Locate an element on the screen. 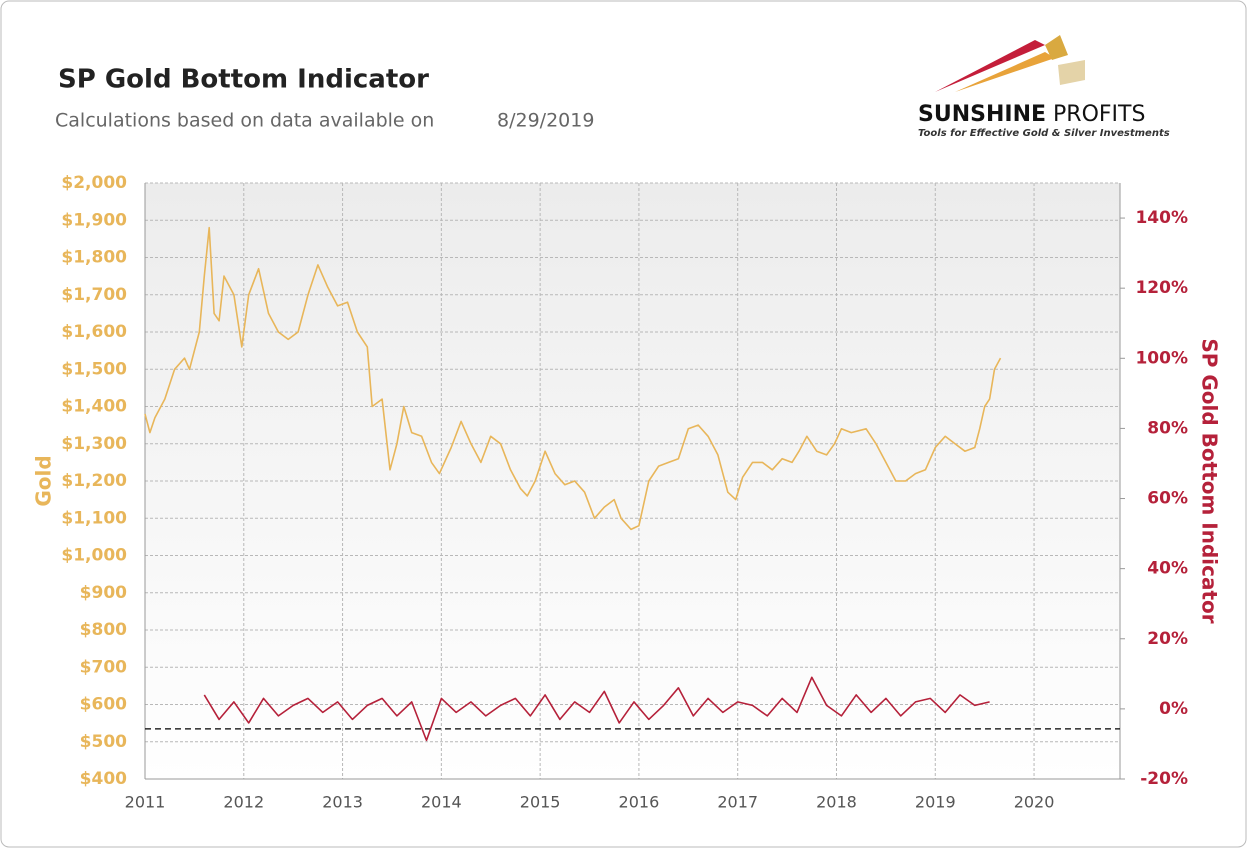  x-tick-label: 2011 is located at coordinates (145, 802).